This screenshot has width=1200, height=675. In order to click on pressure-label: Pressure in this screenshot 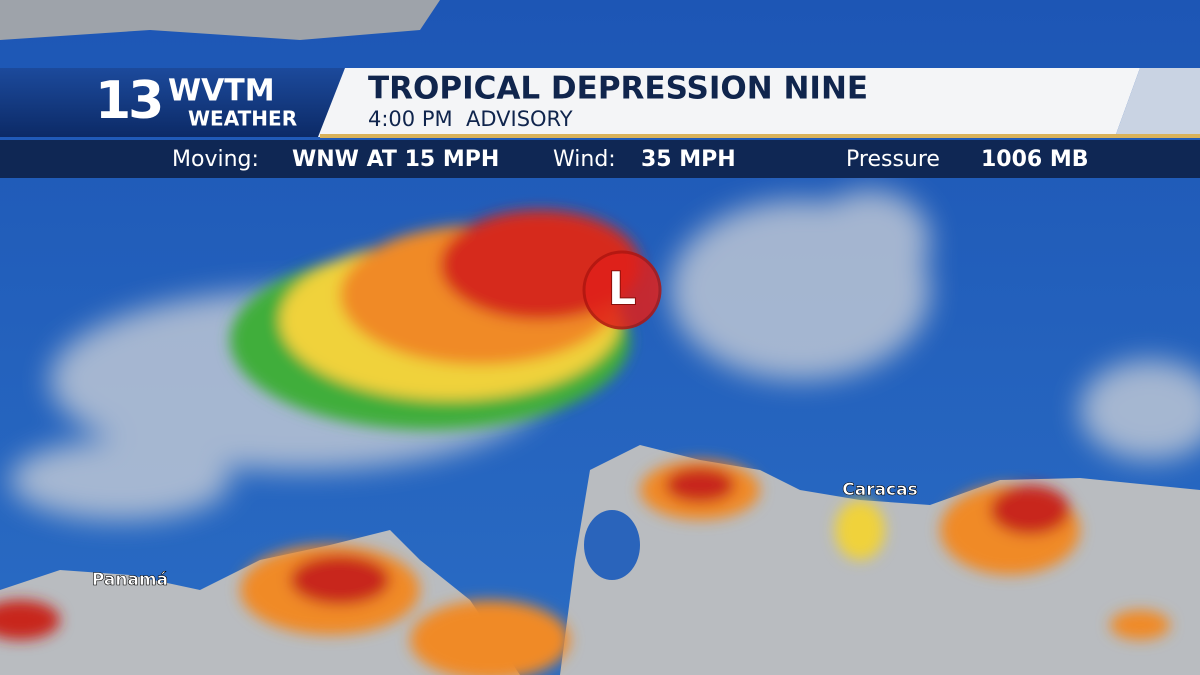, I will do `click(893, 159)`.